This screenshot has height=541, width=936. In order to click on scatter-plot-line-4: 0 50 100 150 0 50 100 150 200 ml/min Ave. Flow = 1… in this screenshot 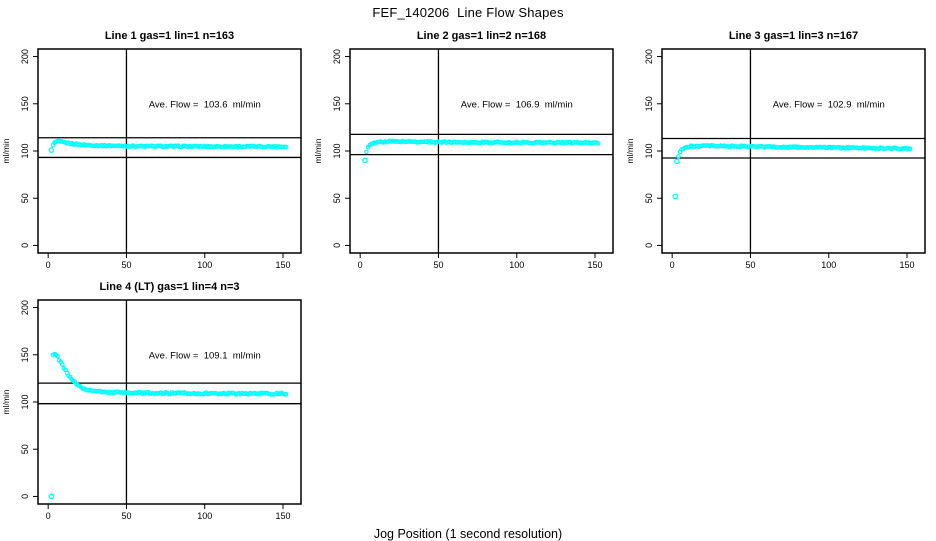, I will do `click(151, 410)`.